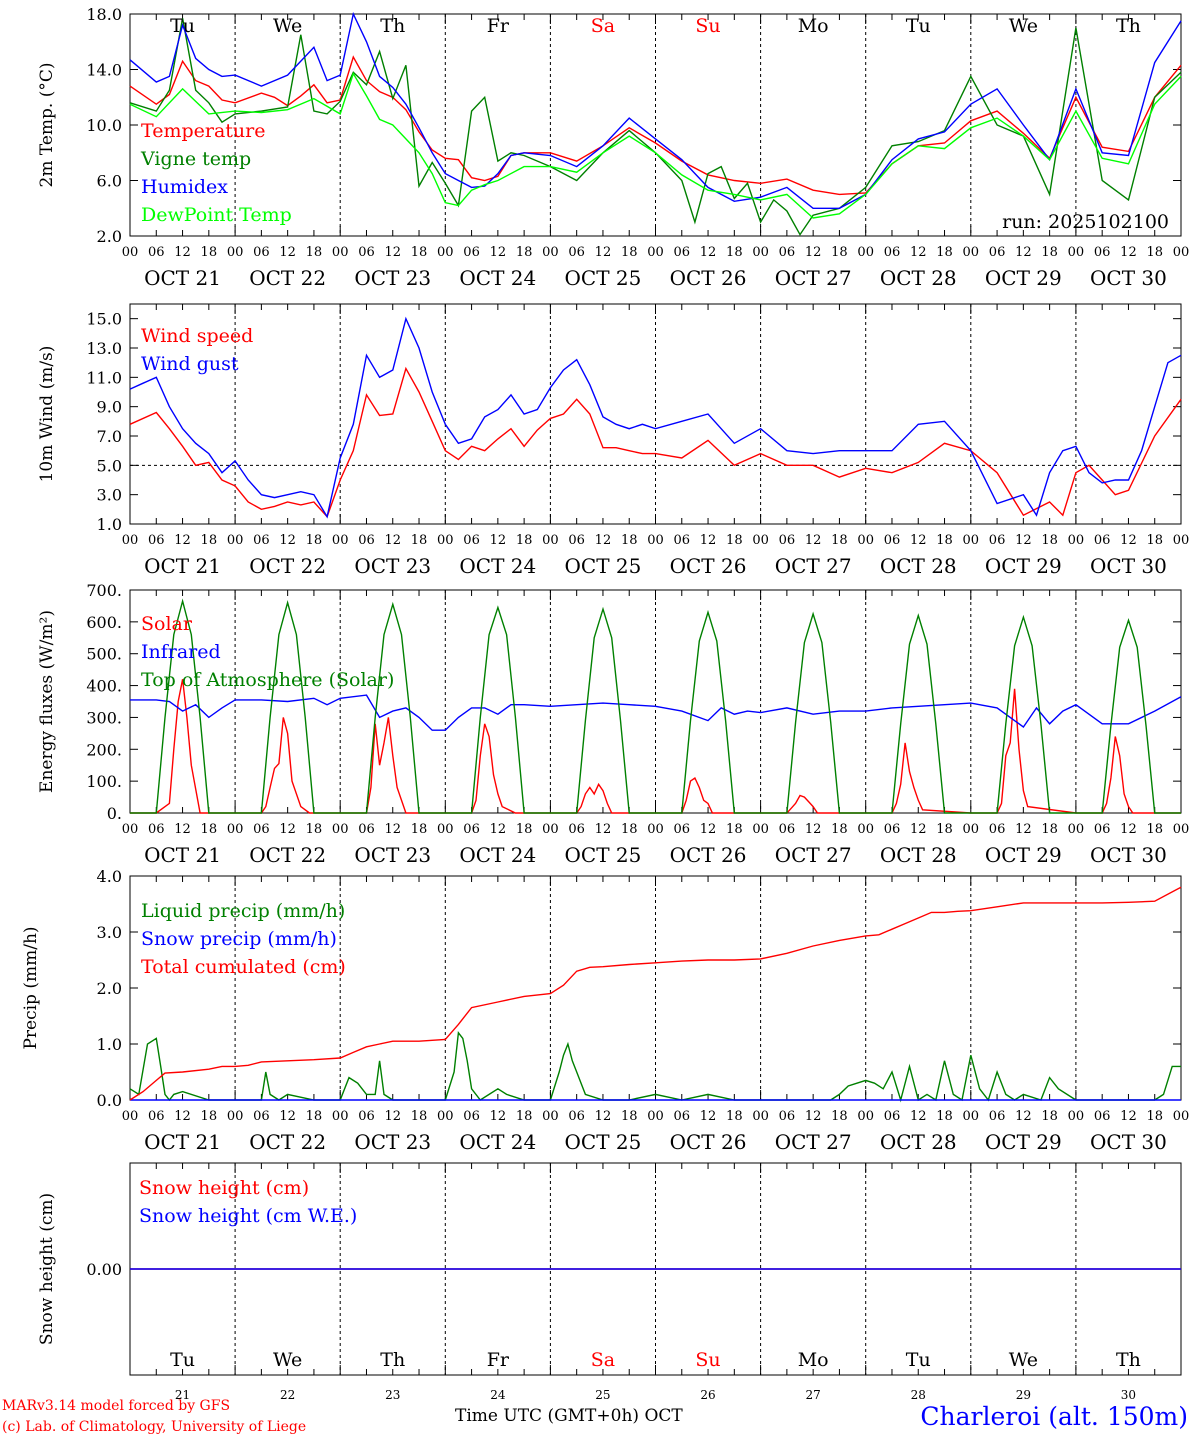  What do you see at coordinates (47, 414) in the screenshot?
I see `panel-2-y-axis-label: 10m Wind (m/s)` at bounding box center [47, 414].